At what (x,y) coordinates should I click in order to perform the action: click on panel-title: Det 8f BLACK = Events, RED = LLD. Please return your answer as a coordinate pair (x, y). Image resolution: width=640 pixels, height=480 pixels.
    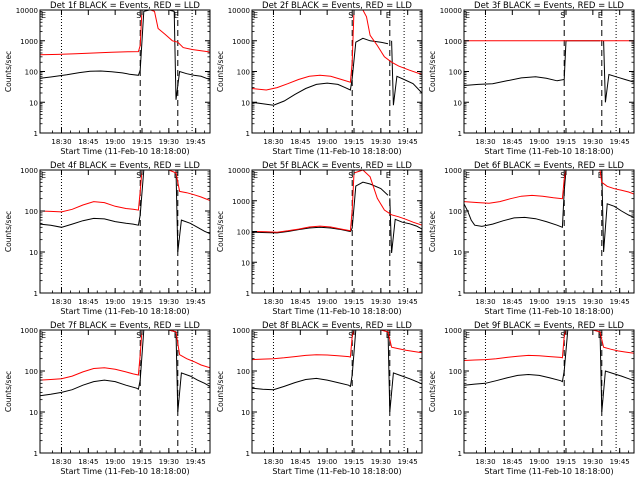
    Looking at the image, I should click on (337, 326).